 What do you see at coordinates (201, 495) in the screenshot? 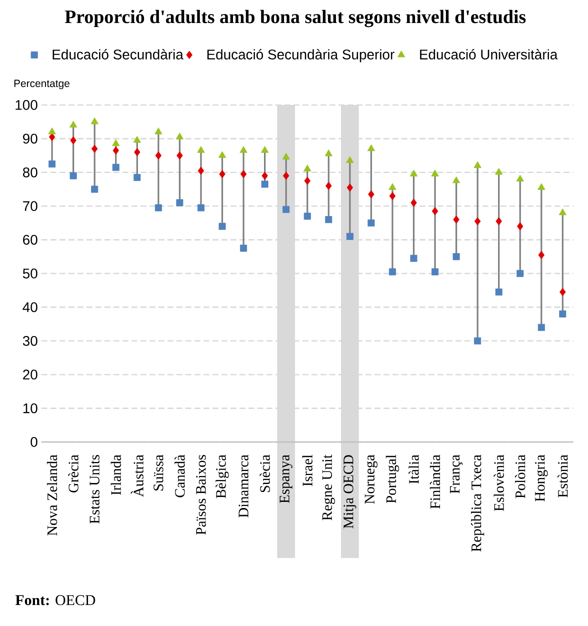
I see `x-tick-label: Països Baixos` at bounding box center [201, 495].